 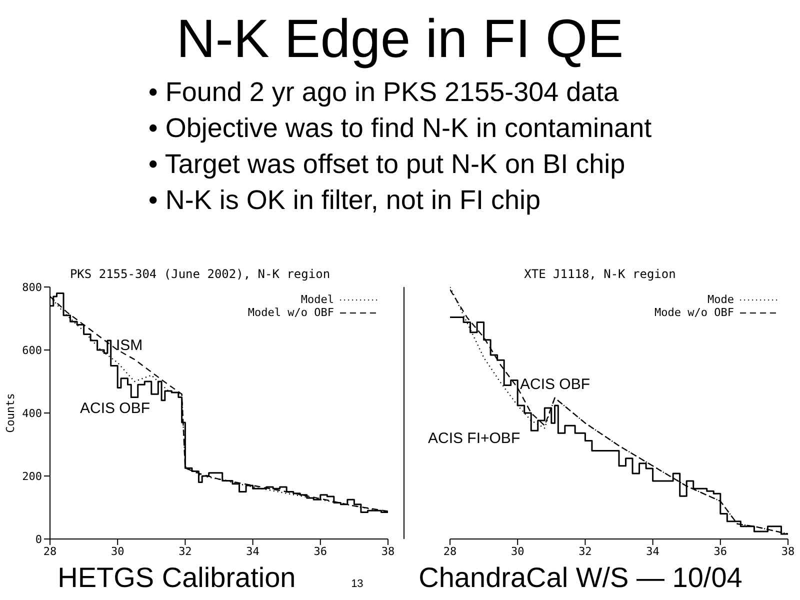 I want to click on y-tick-label: 400, so click(x=32, y=413).